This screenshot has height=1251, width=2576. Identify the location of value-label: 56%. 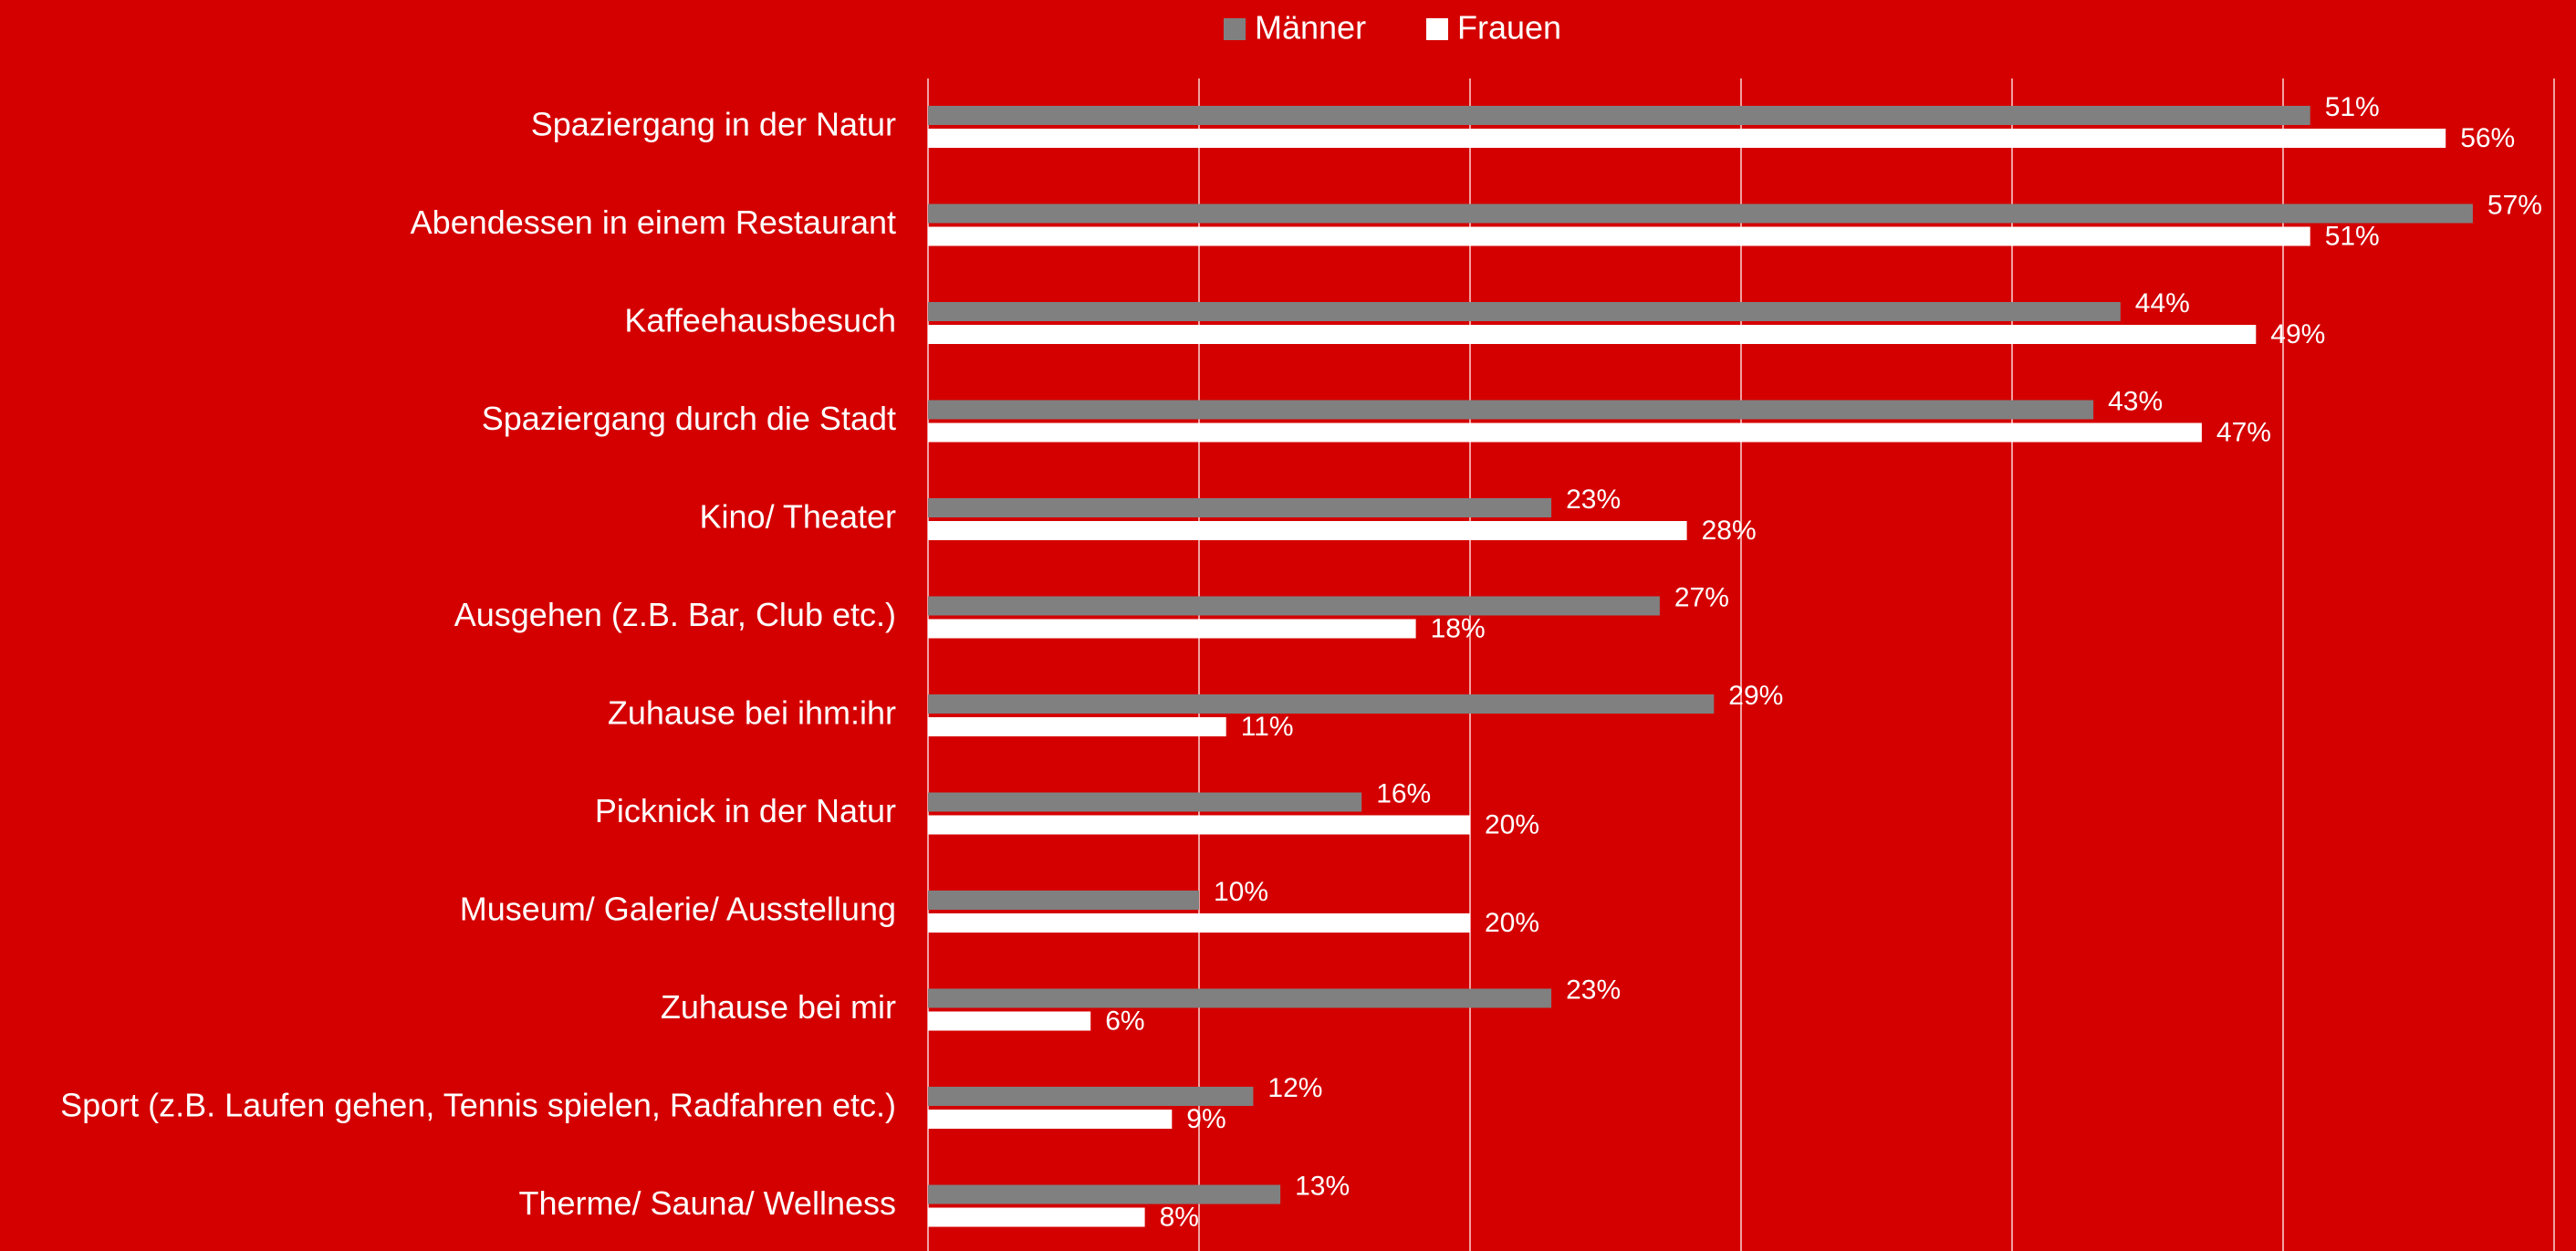
(2487, 138).